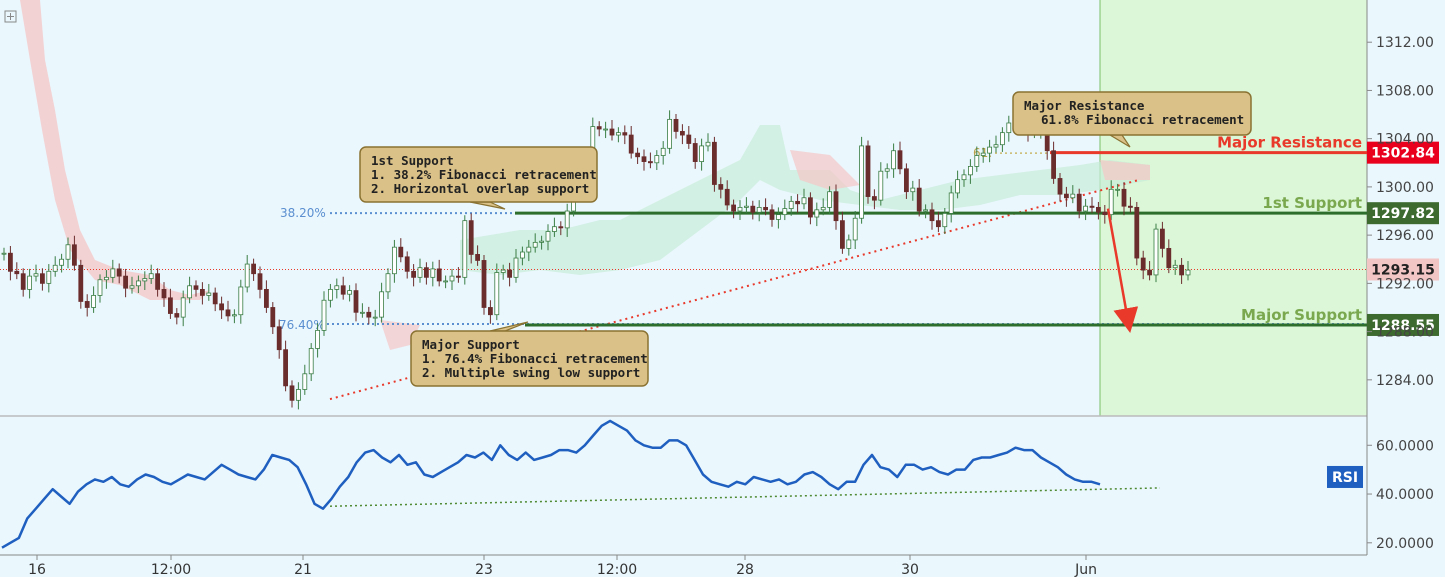 The width and height of the screenshot is (1445, 577). Describe the element at coordinates (302, 325) in the screenshot. I see `fib-76-label: 76.40%` at that location.